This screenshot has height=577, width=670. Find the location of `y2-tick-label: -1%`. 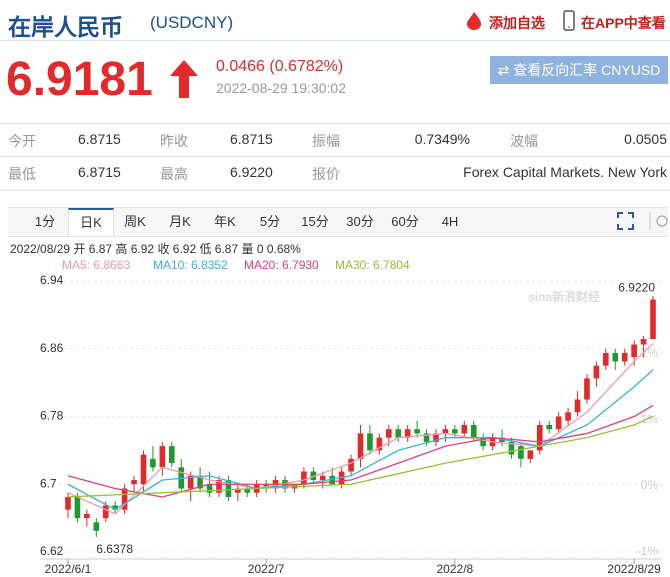

y2-tick-label: -1% is located at coordinates (648, 551).